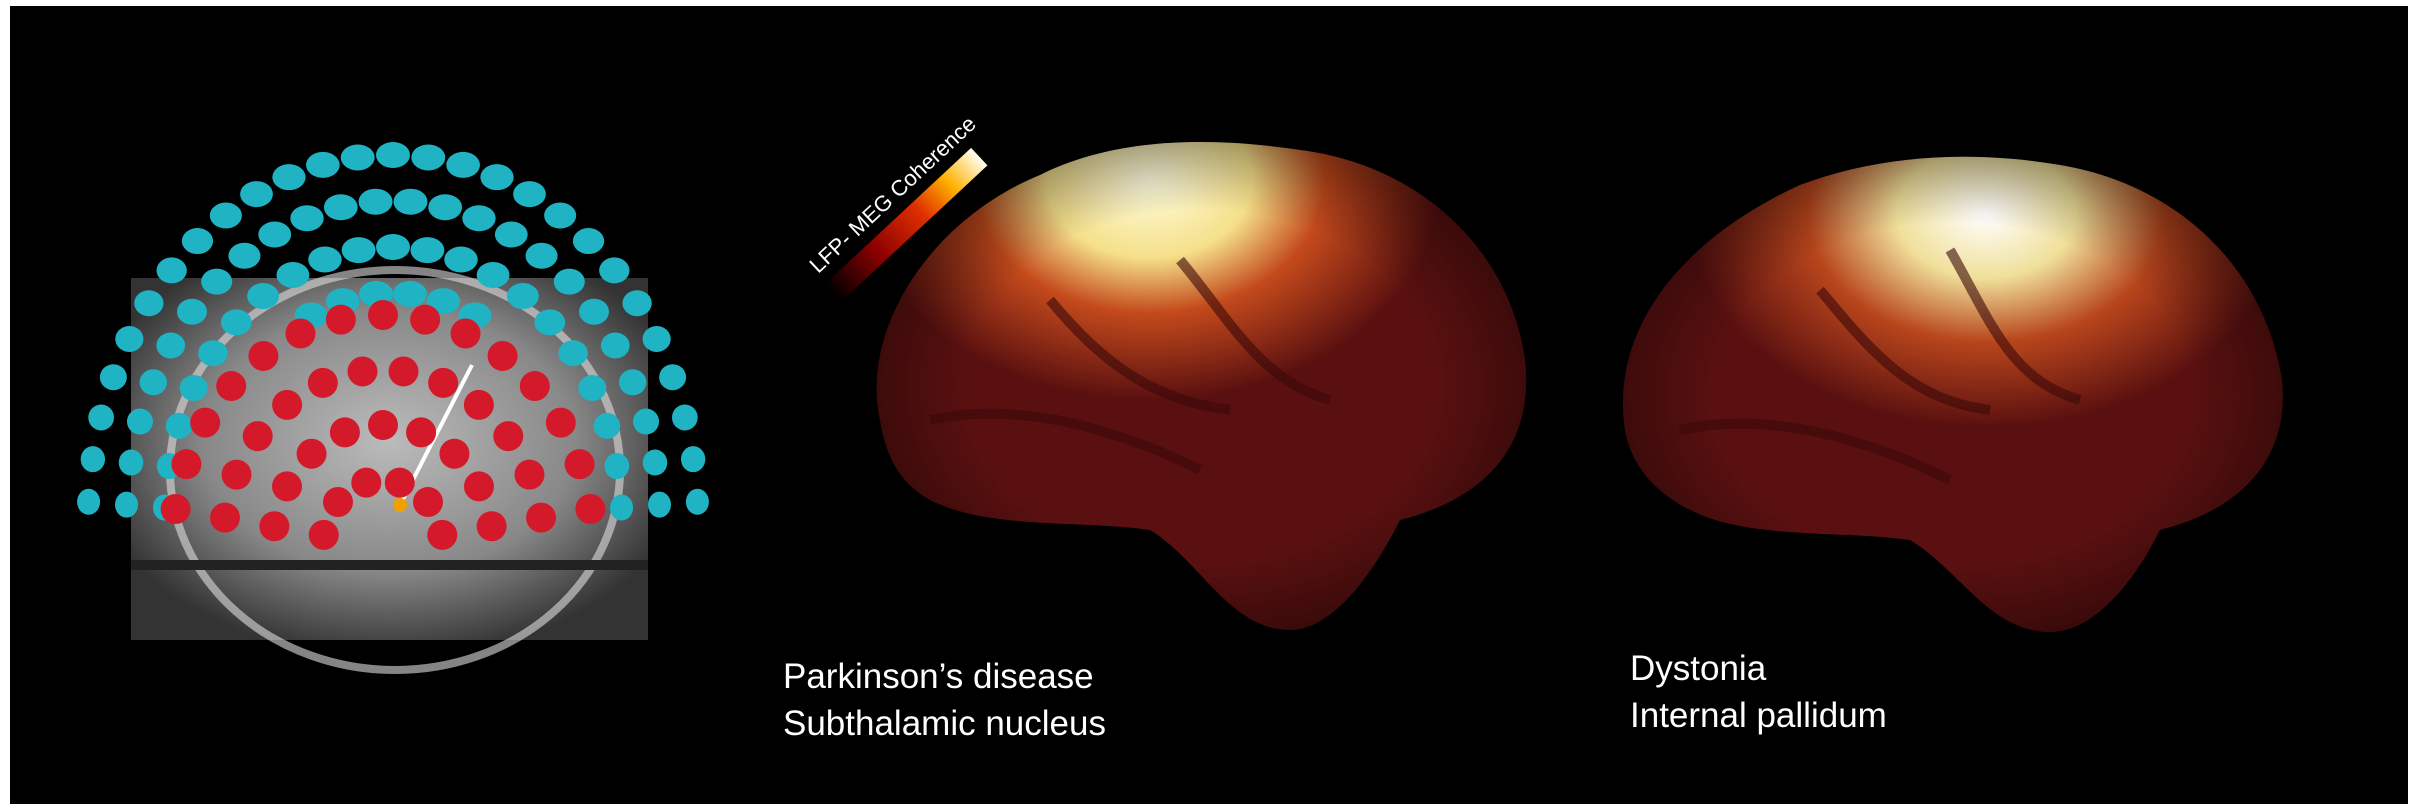 Image resolution: width=2418 pixels, height=810 pixels. I want to click on electrode-tip, so click(400, 505).